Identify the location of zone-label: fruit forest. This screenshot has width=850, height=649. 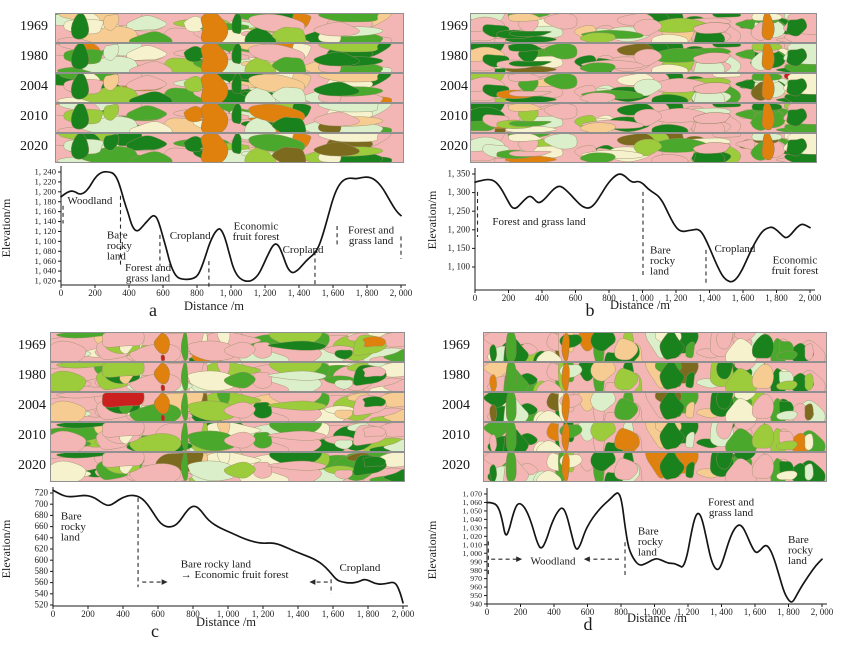
(795, 271).